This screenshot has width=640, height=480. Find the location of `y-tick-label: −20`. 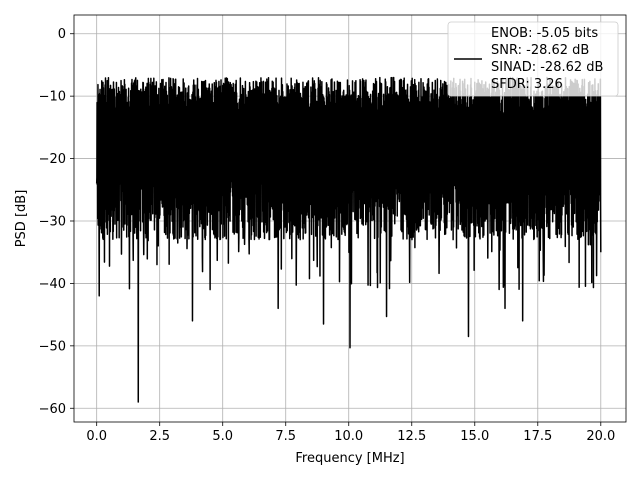

y-tick-label: −20 is located at coordinates (52, 159).